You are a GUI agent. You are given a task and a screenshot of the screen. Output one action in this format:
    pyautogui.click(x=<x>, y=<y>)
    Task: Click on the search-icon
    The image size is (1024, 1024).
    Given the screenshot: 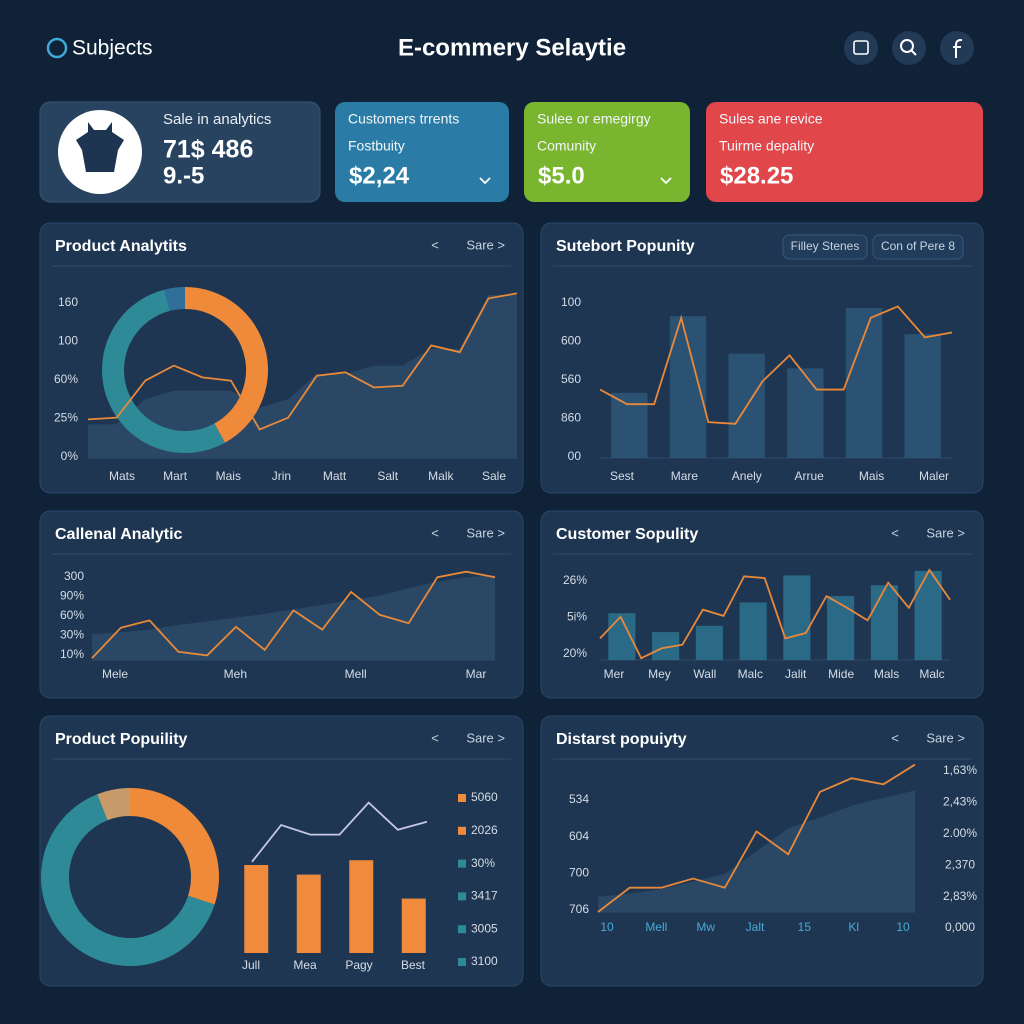 What is the action you would take?
    pyautogui.click(x=907, y=46)
    